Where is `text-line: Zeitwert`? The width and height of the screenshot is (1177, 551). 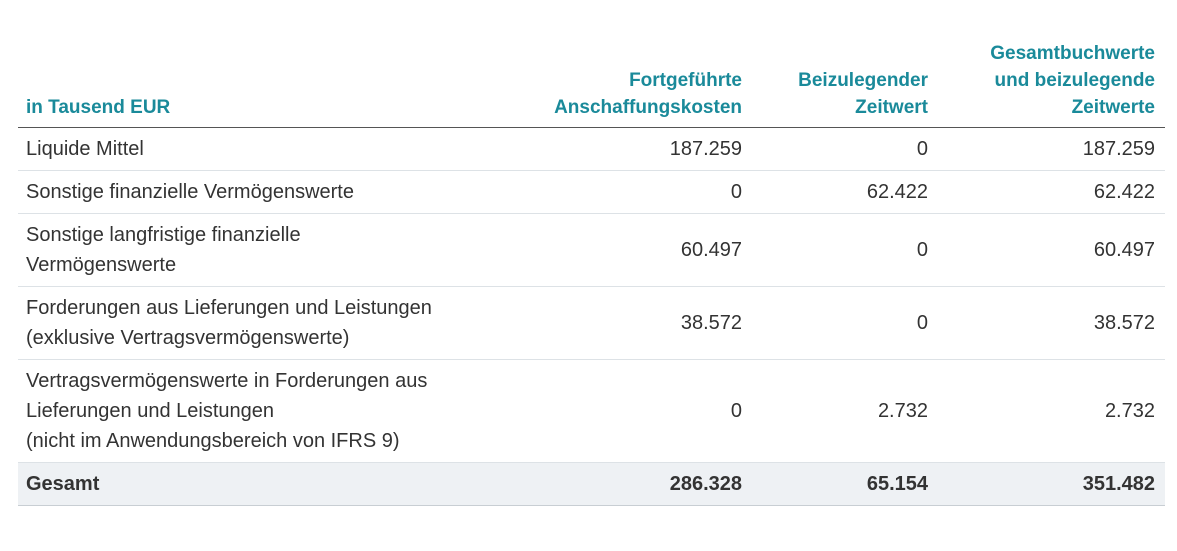 text-line: Zeitwert is located at coordinates (891, 107).